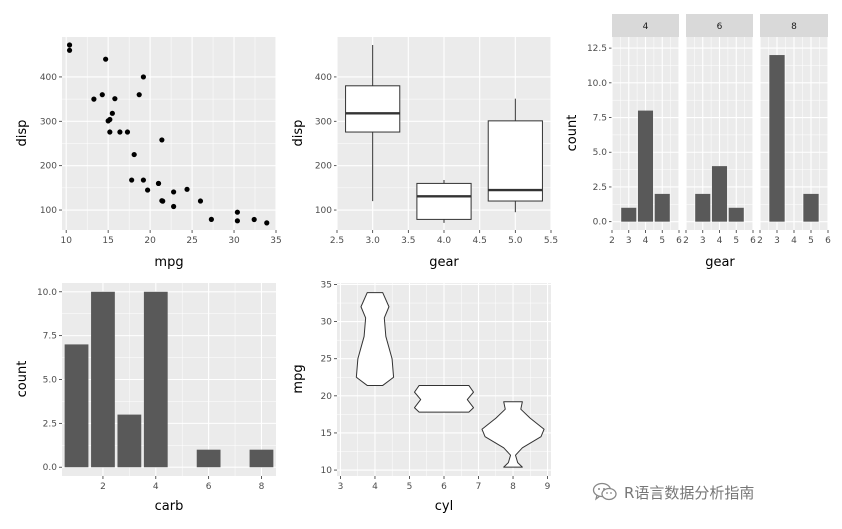 This screenshot has width=842, height=529. What do you see at coordinates (444, 241) in the screenshot?
I see `x-tick-label: 4.0` at bounding box center [444, 241].